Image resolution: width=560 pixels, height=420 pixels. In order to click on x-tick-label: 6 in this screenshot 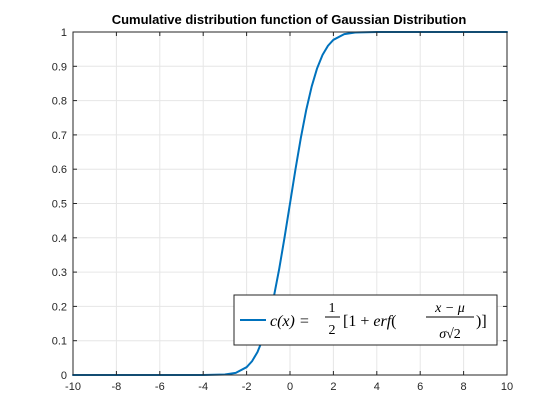, I will do `click(420, 387)`.